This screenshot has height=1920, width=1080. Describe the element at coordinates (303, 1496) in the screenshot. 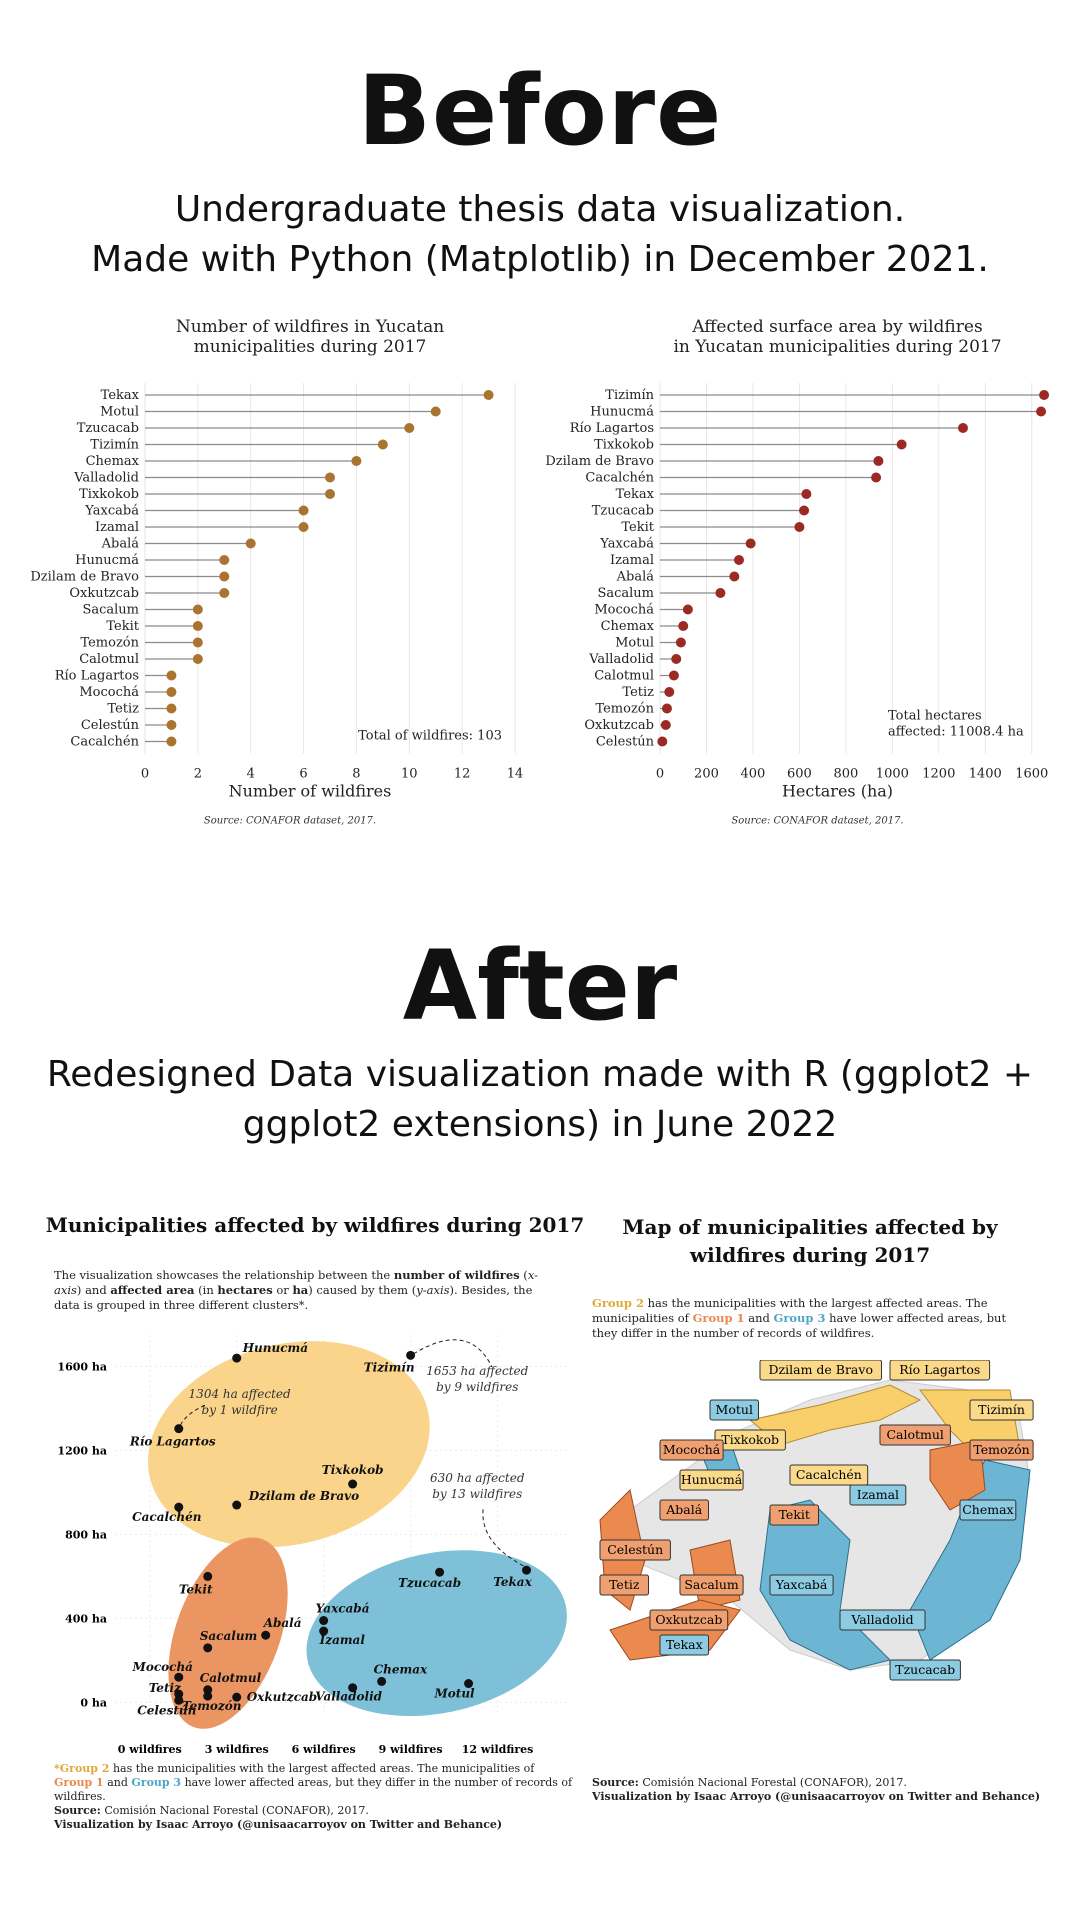

I see `point-label-dzilam-de-bravo: Dzilam de Bravo` at that location.